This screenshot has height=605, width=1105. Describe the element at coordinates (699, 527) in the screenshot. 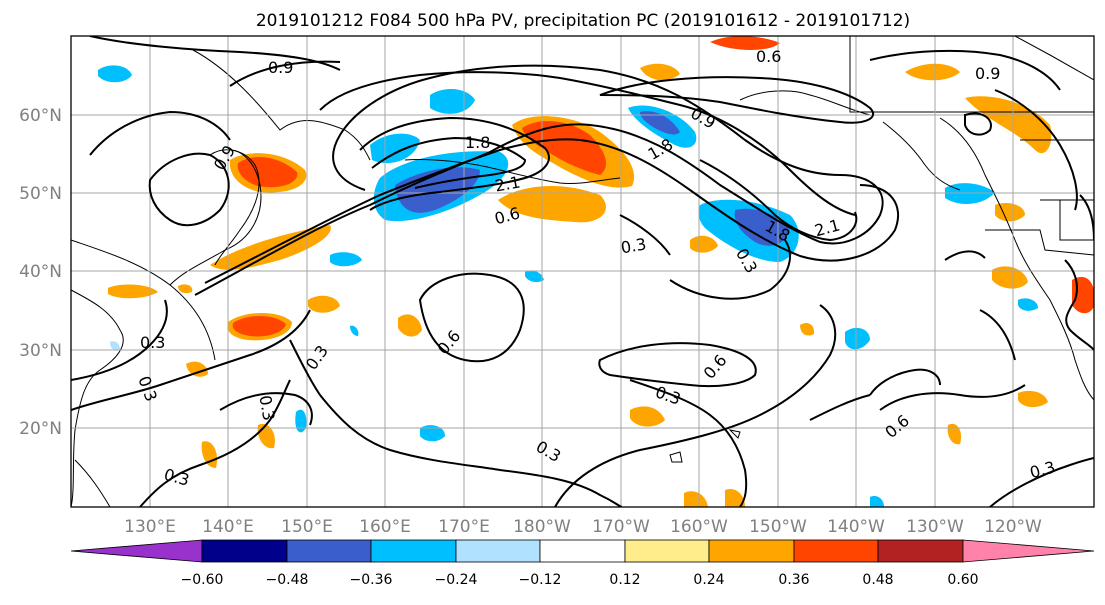

I see `lon-tick-label: 160°W` at that location.